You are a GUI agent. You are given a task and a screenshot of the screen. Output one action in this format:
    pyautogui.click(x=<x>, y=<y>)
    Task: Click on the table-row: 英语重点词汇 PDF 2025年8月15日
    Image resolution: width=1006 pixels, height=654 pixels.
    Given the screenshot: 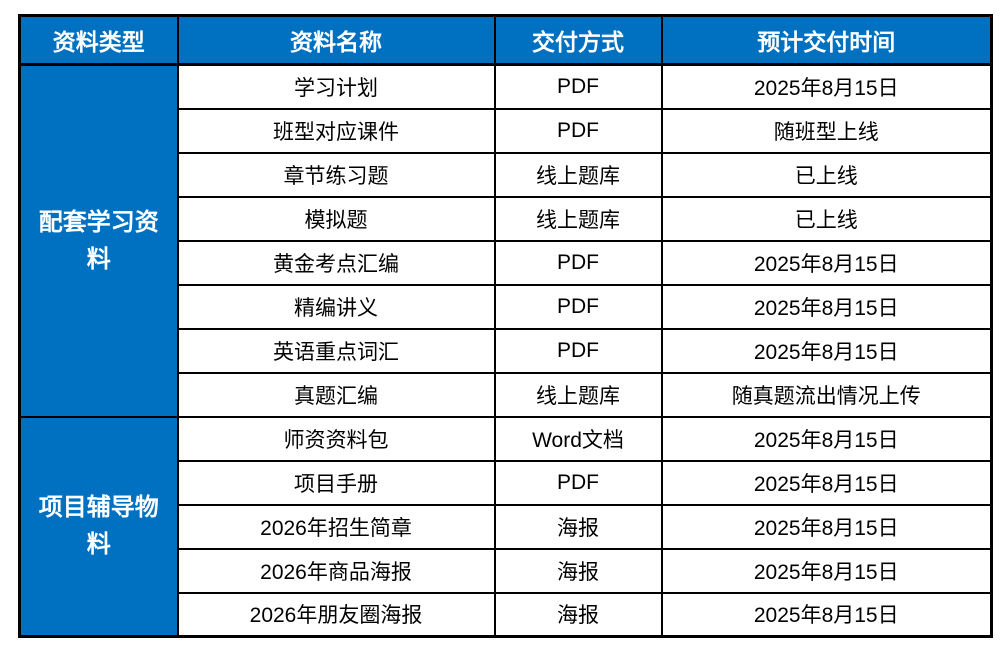 What is the action you would take?
    pyautogui.click(x=506, y=350)
    